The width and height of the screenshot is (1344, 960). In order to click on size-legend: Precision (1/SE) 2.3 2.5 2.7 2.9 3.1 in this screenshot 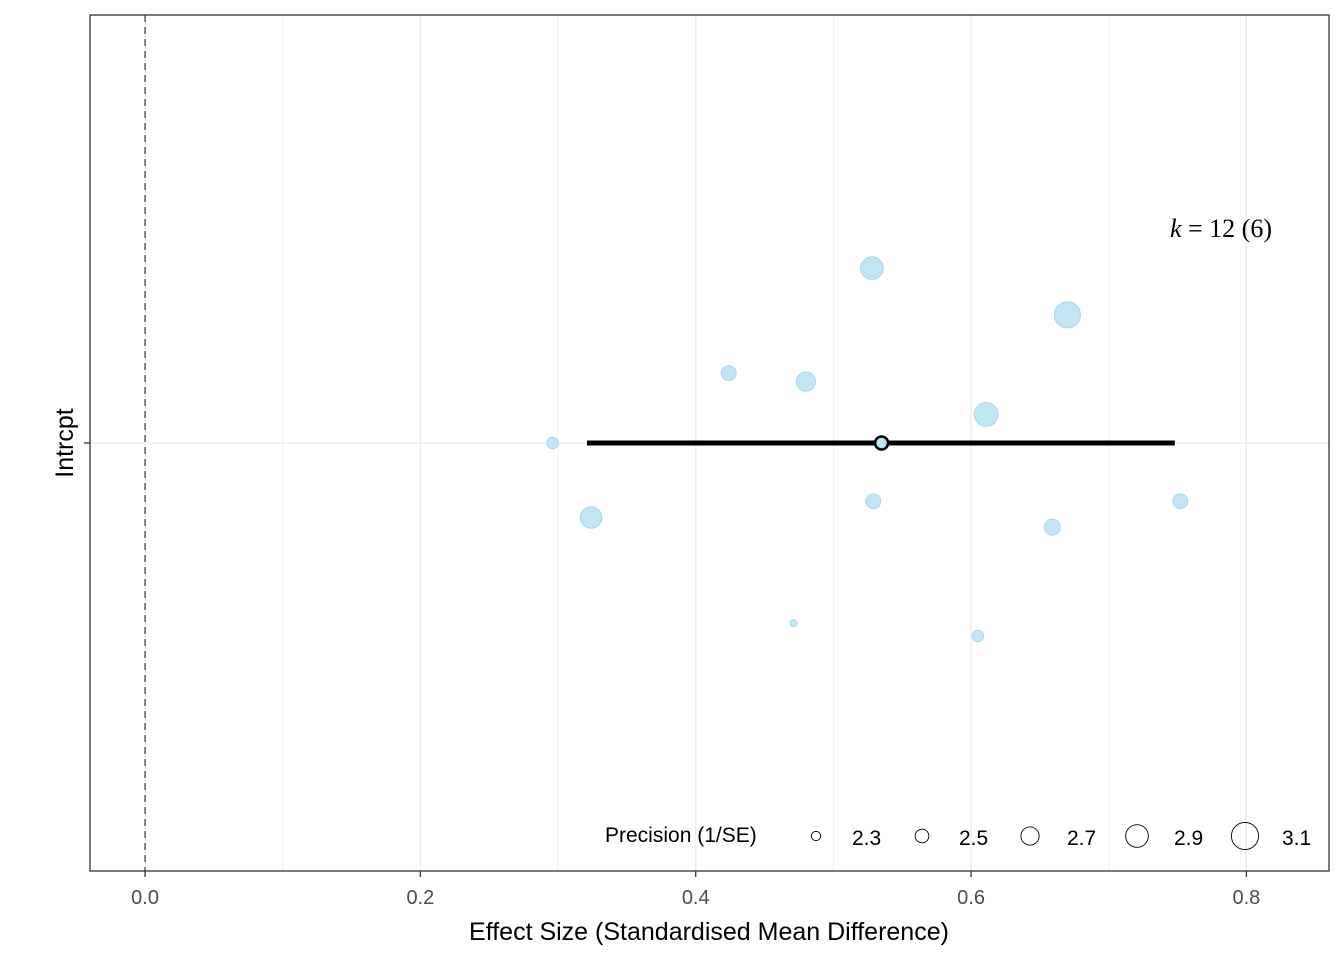, I will do `click(958, 836)`.